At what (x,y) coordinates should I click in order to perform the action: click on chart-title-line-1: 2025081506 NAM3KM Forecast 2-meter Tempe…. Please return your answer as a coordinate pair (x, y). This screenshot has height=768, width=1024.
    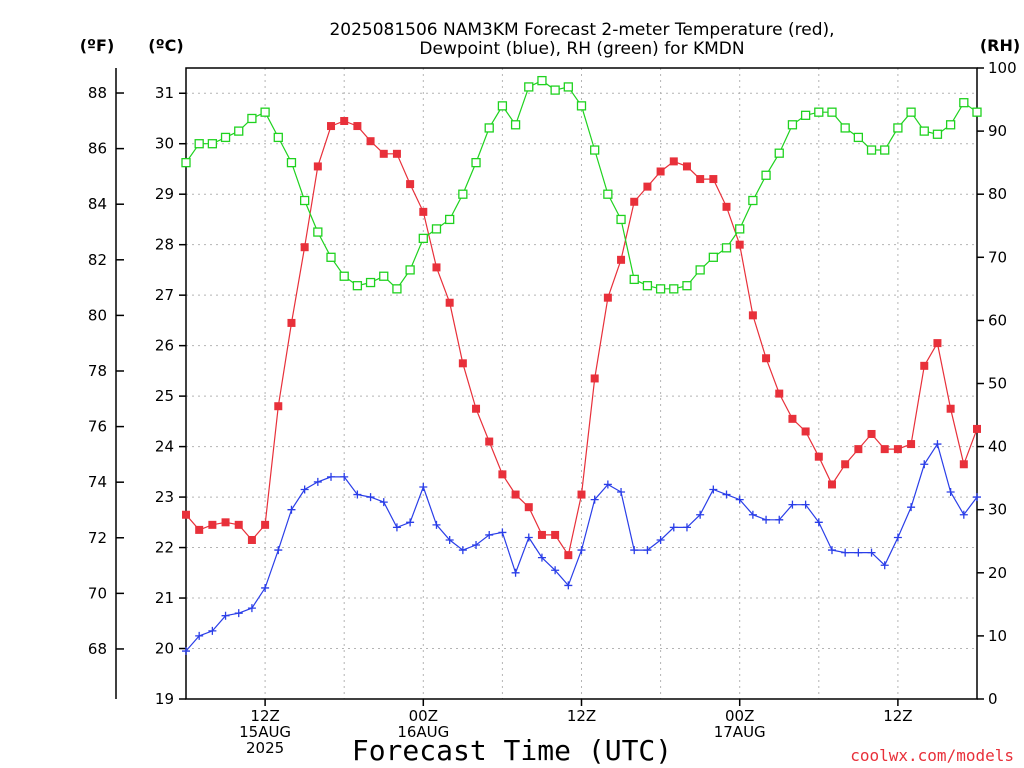
    Looking at the image, I should click on (581, 30).